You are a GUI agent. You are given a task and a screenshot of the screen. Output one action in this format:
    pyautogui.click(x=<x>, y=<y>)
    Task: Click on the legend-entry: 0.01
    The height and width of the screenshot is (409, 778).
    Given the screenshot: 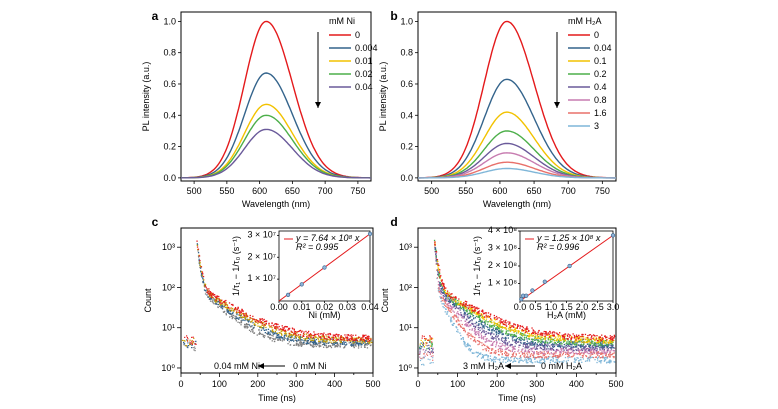 What is the action you would take?
    pyautogui.click(x=364, y=61)
    